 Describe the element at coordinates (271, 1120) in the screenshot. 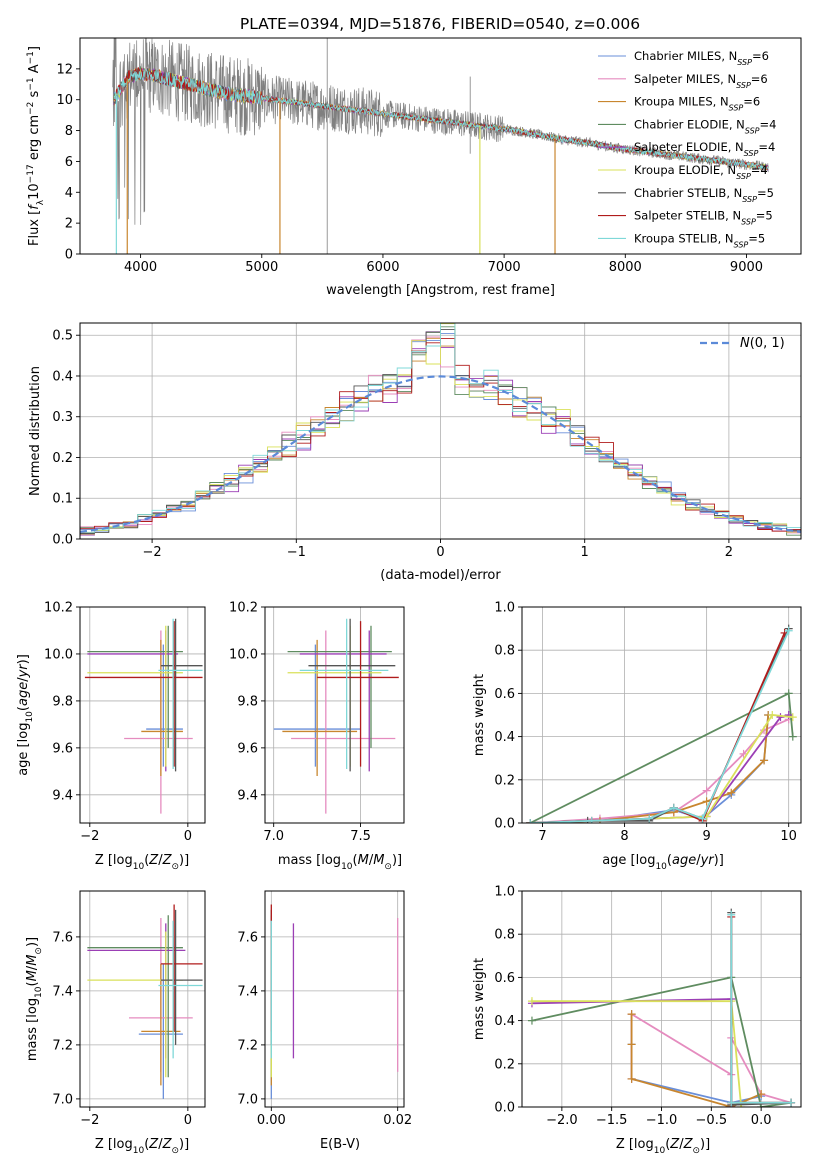

I see `x-tick-label: 0.00` at that location.